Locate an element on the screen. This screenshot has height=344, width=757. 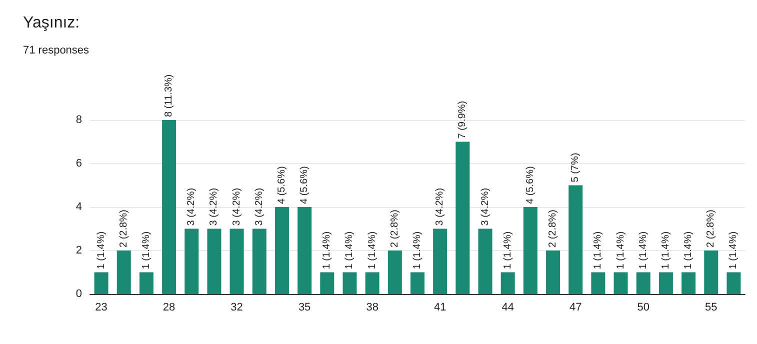
x-tick-label: 44 is located at coordinates (508, 308).